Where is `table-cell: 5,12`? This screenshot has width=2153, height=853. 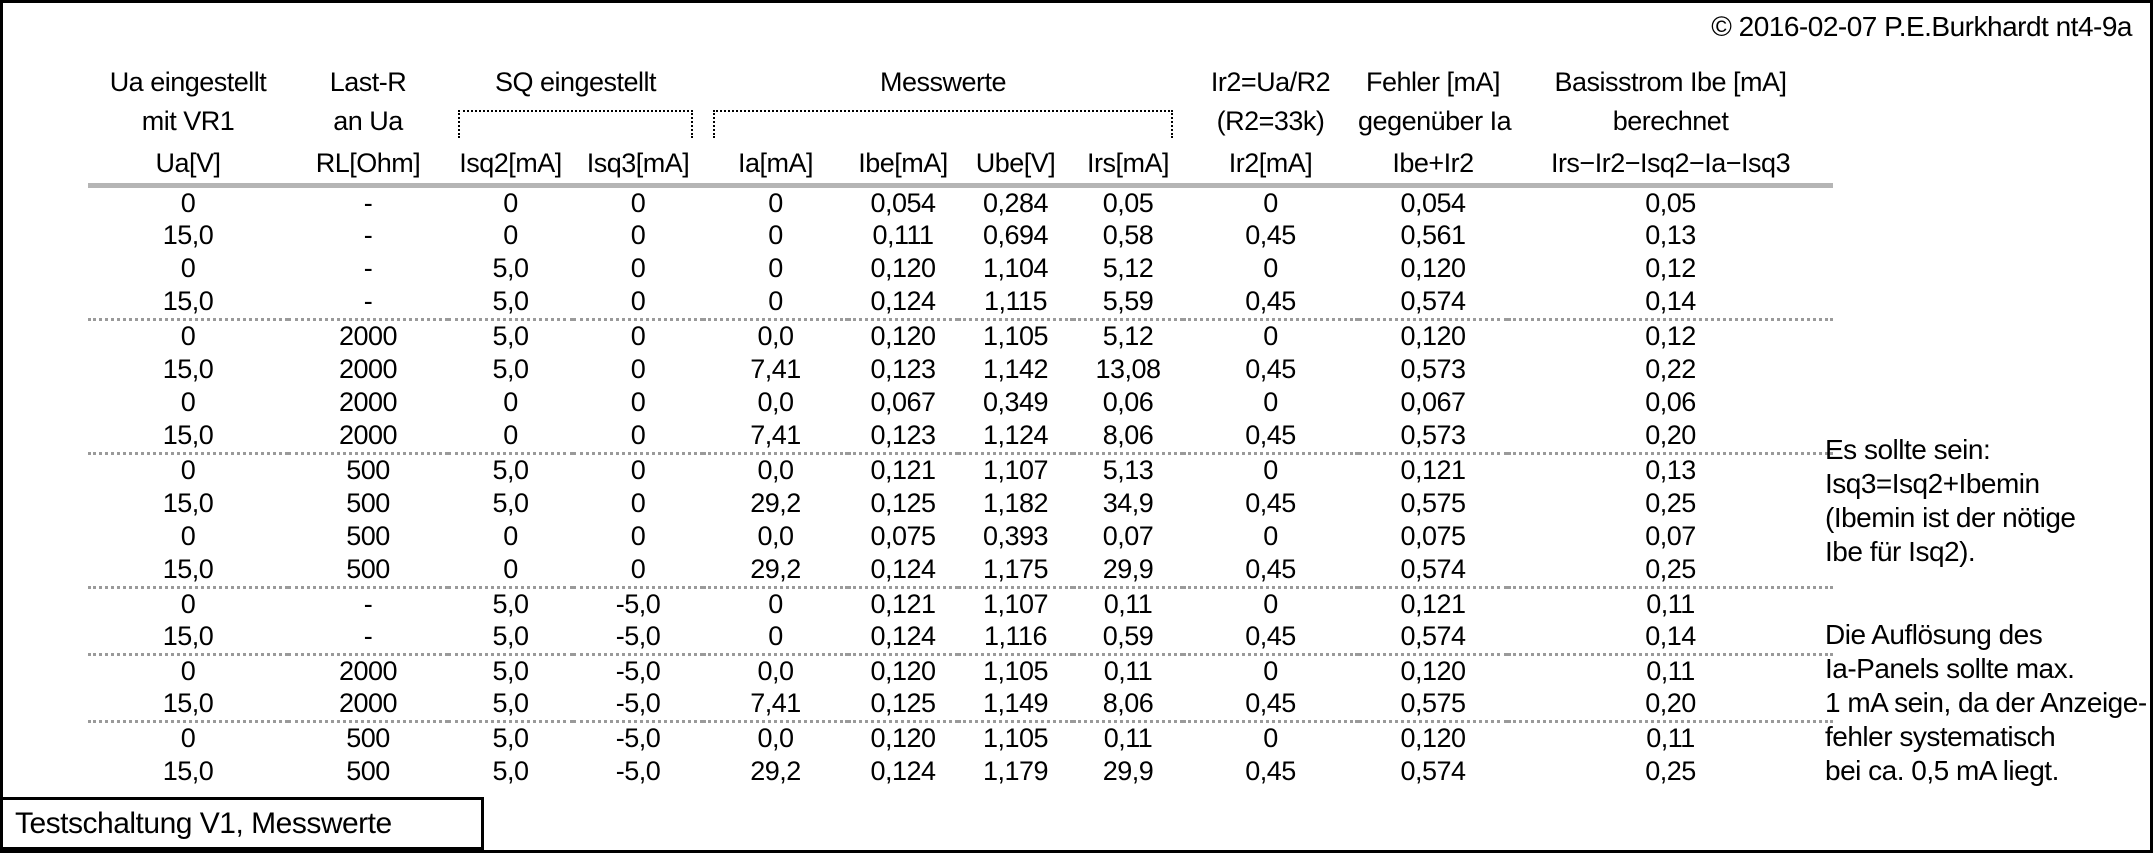 table-cell: 5,12 is located at coordinates (1128, 268).